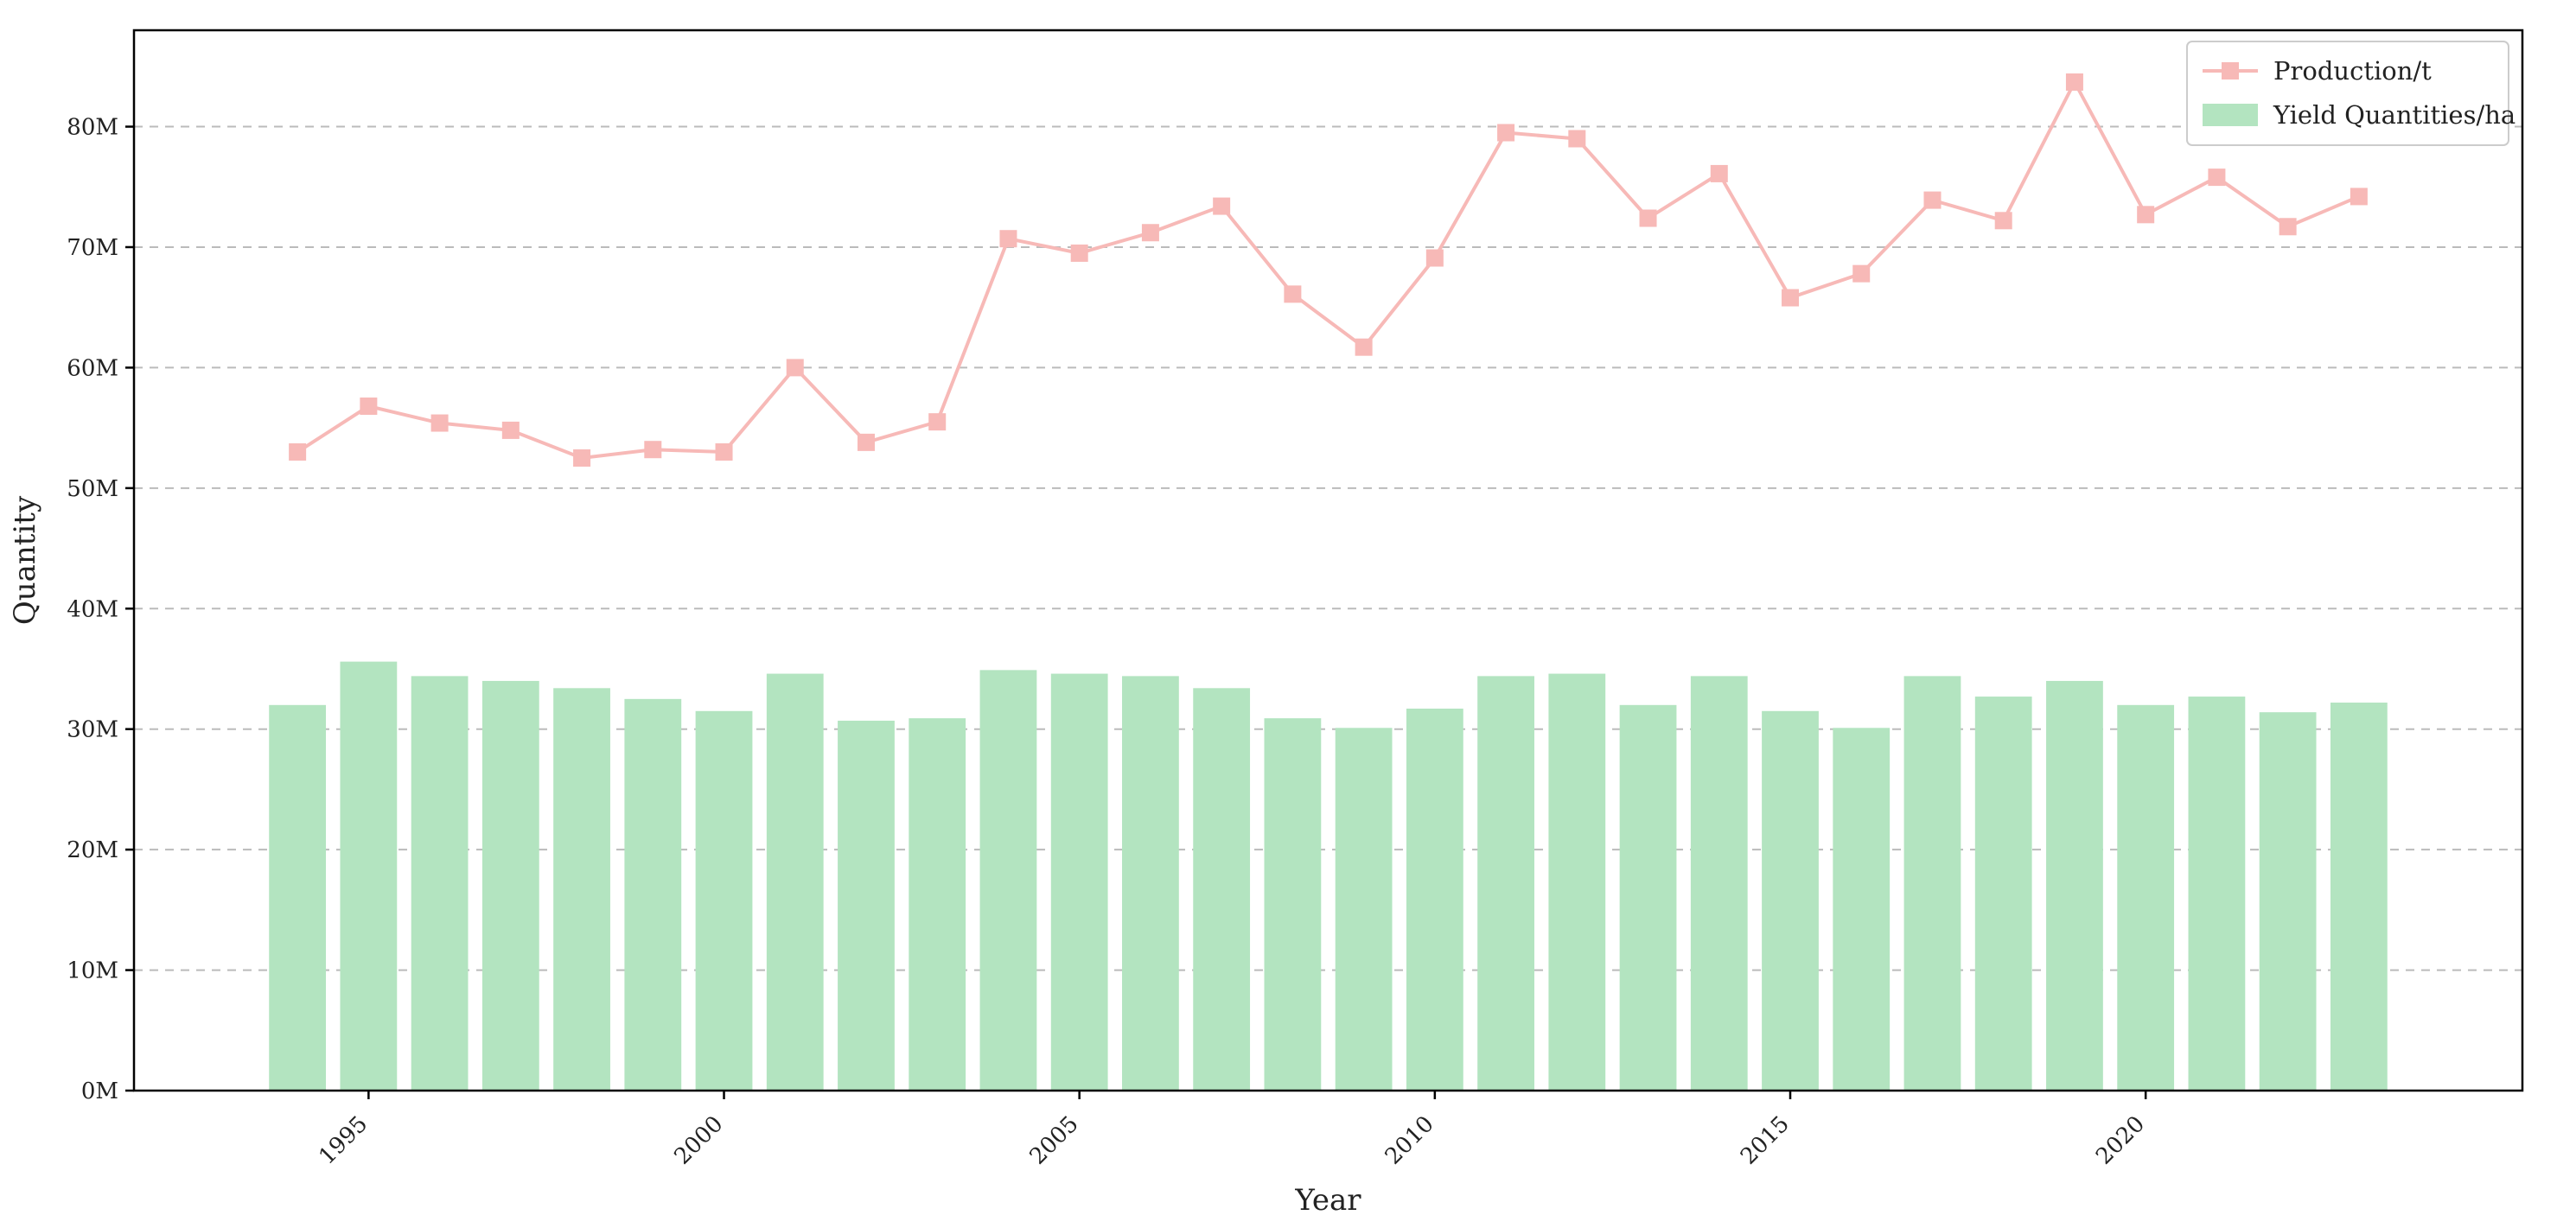 This screenshot has height=1228, width=2576. What do you see at coordinates (1765, 1140) in the screenshot?
I see `x-tick-label: 2015` at bounding box center [1765, 1140].